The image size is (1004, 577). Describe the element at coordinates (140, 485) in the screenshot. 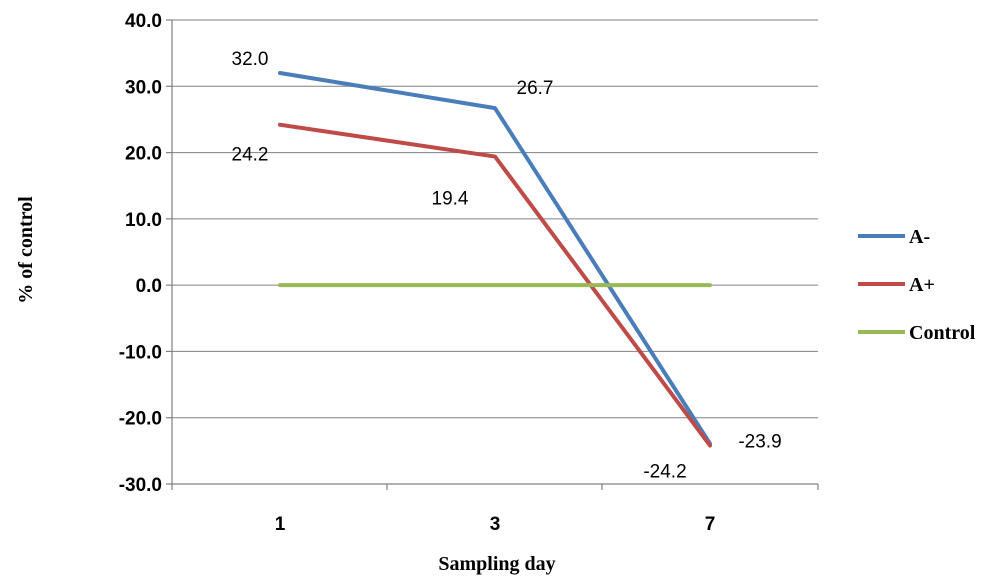

I see `y-tick-label: -30.0` at that location.